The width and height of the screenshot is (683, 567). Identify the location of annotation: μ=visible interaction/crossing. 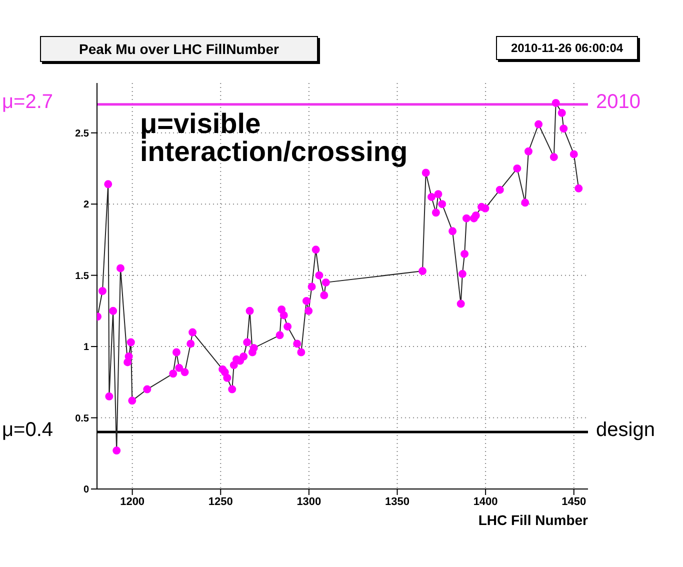
(274, 137).